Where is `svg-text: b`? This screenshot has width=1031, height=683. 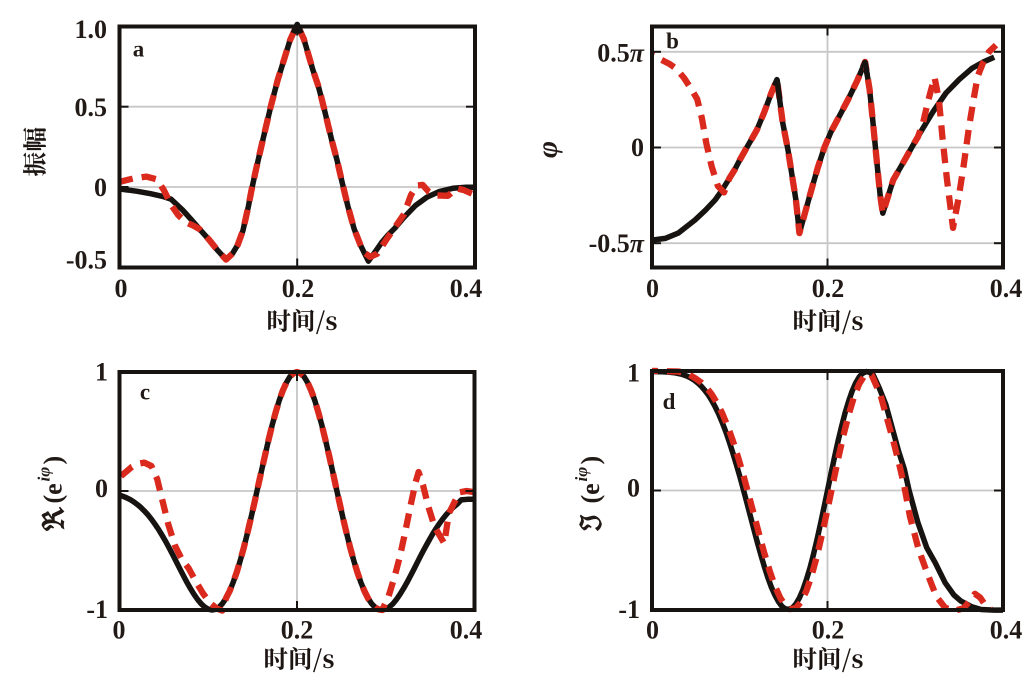 svg-text: b is located at coordinates (672, 41).